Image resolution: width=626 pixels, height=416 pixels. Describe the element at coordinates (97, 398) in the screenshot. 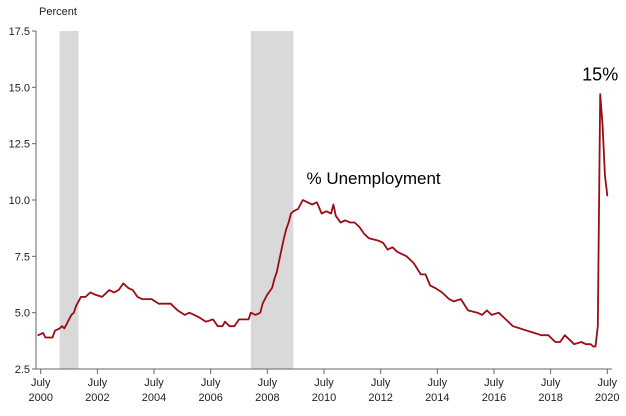

I see `x-tick-year-label: 2002` at that location.